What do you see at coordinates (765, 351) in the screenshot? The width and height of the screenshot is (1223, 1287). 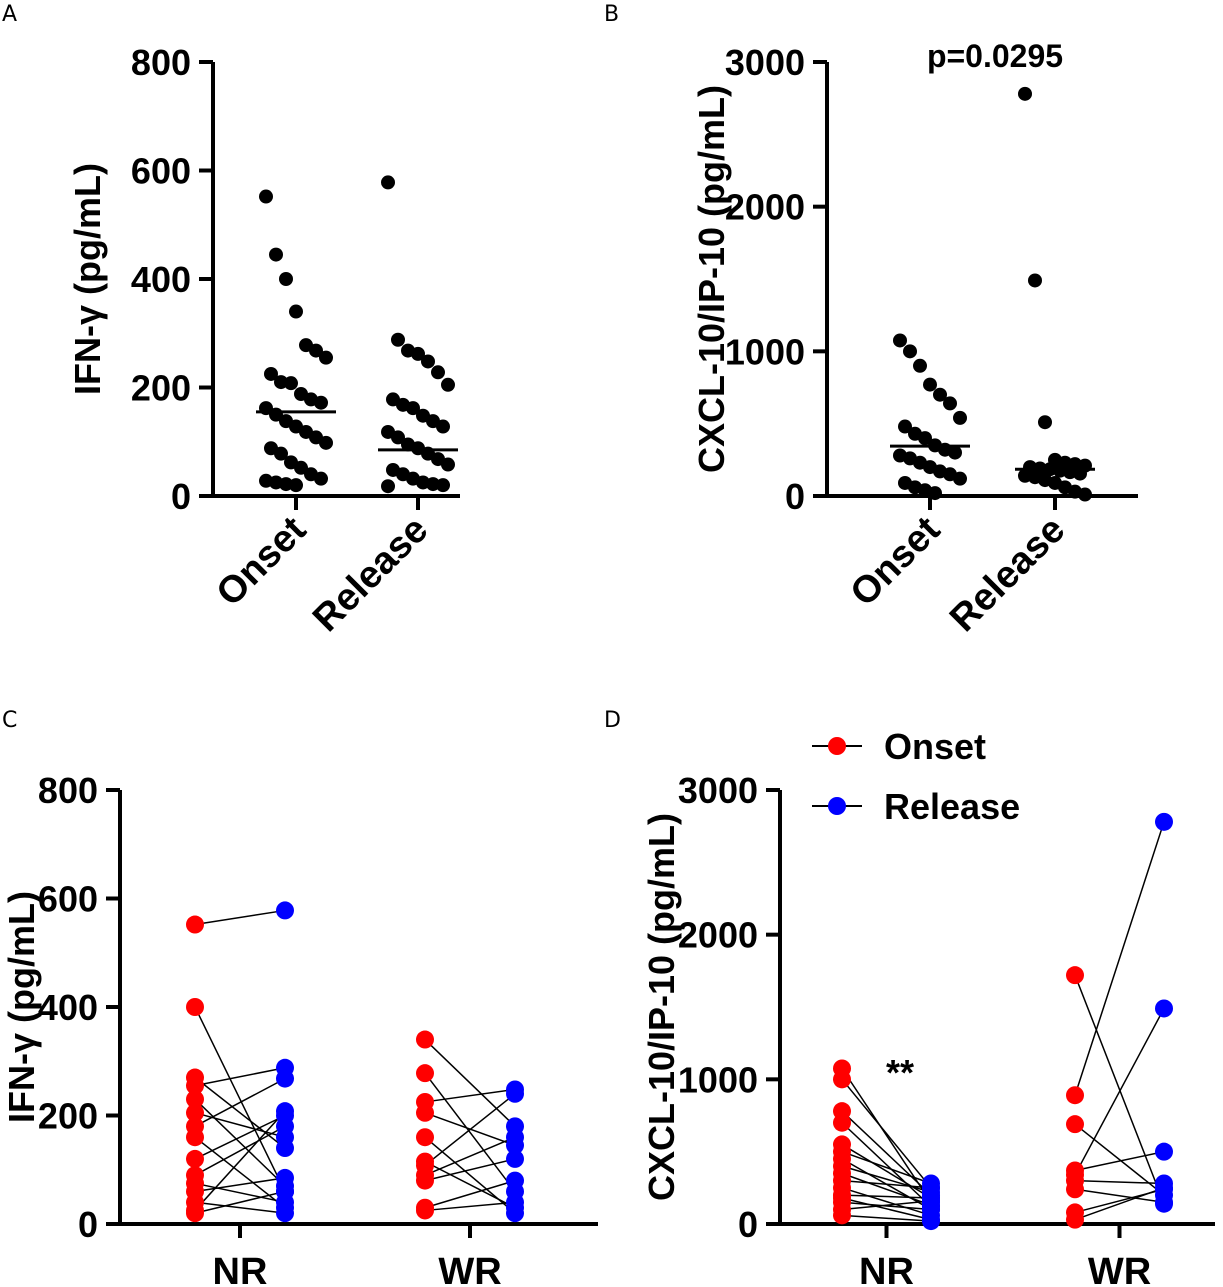 I see `y-tick-label: 1000` at bounding box center [765, 351].